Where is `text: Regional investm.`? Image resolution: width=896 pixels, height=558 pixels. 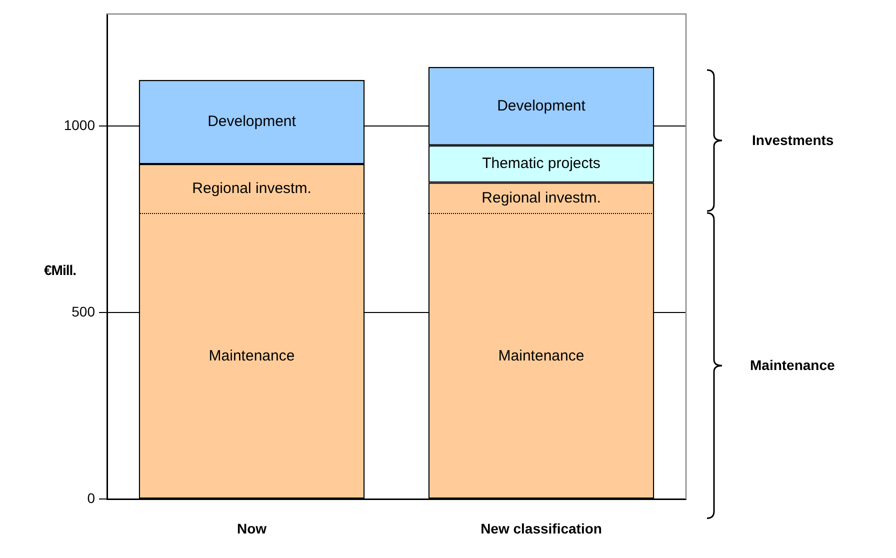
text: Regional investm. is located at coordinates (252, 188).